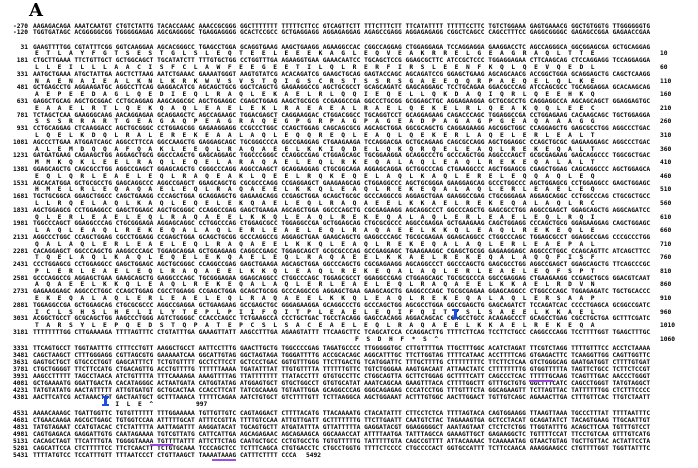 The width and height of the screenshot is (698, 468). Describe the element at coordinates (666, 163) in the screenshot. I see `residue-number: 410` at that location.